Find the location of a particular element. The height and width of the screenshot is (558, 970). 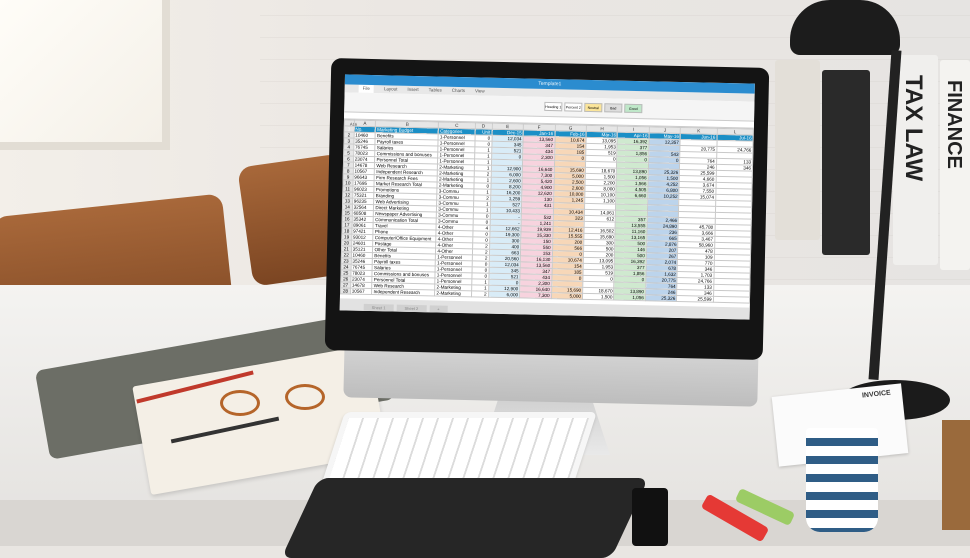

cell: 5,000 is located at coordinates (566, 296).